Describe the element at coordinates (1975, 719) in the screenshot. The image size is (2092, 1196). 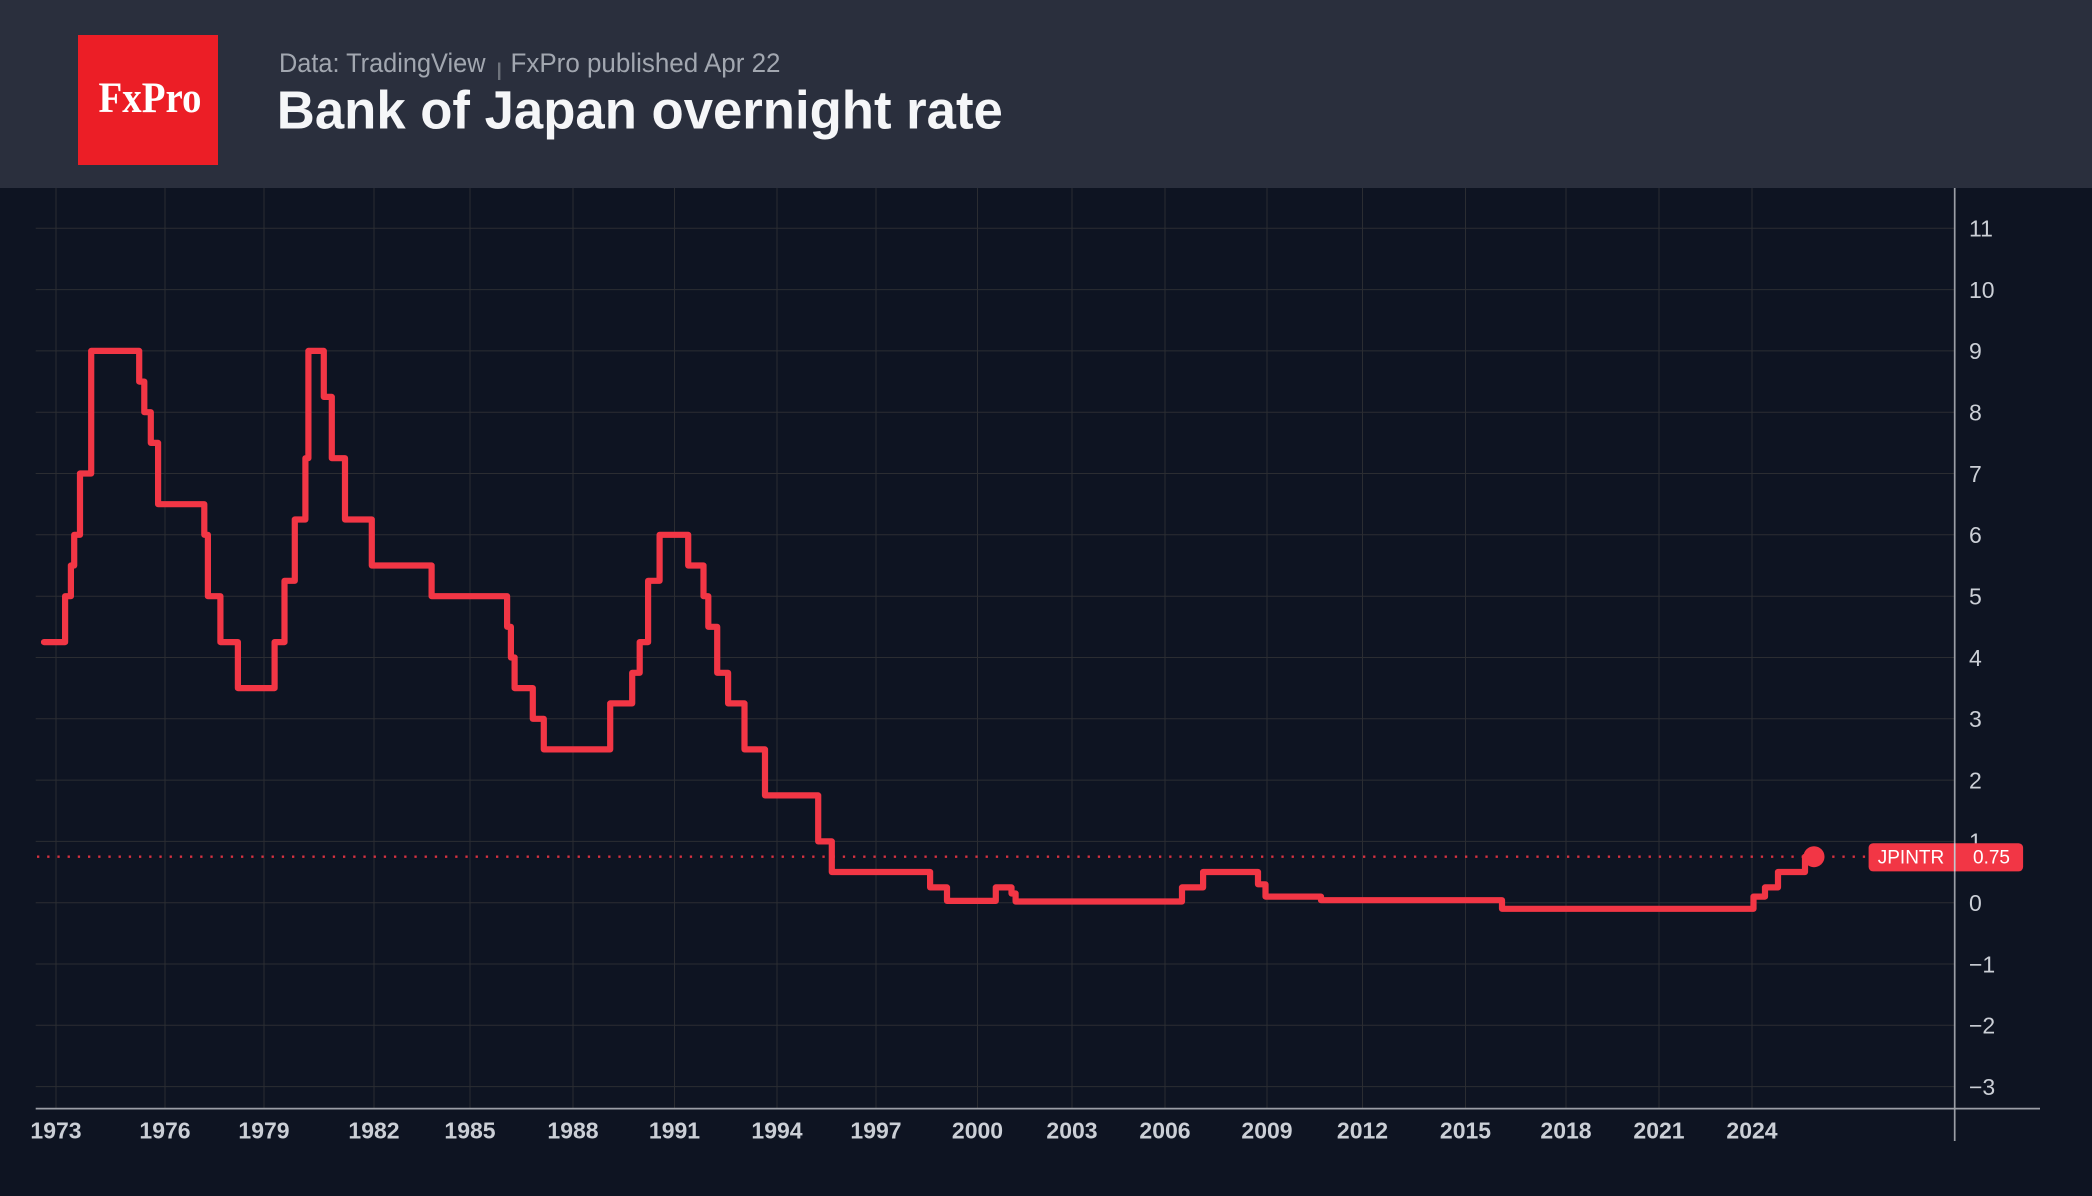
I see `svg-text: 3` at that location.